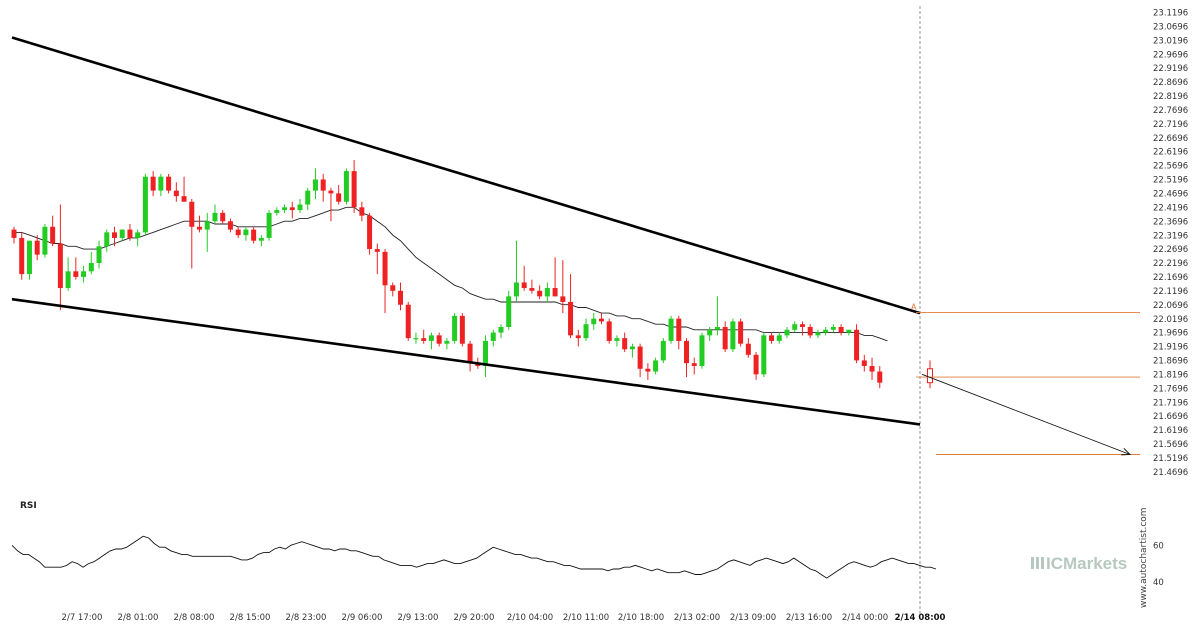 The image size is (1200, 634). Describe the element at coordinates (1170, 348) in the screenshot. I see `y-tick-label: 21.9196` at that location.